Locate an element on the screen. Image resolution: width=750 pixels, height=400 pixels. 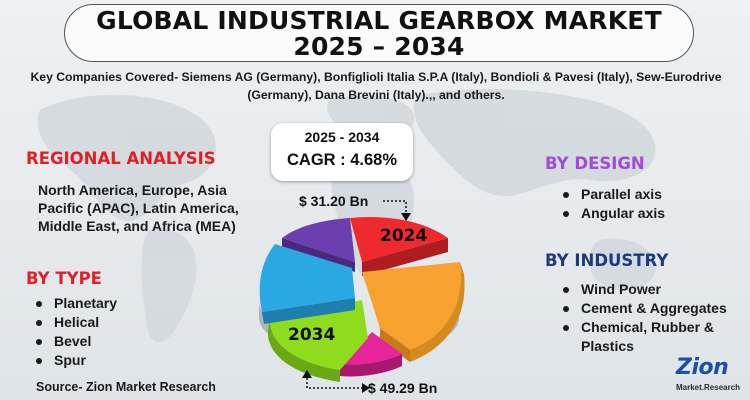
value-2034-label: $ 49.29 Bn is located at coordinates (402, 388).